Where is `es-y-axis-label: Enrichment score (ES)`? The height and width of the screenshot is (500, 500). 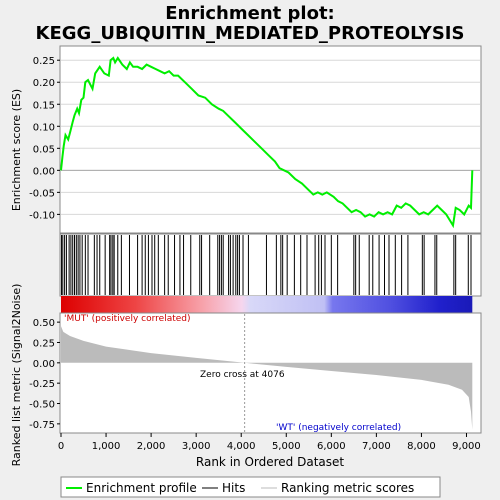 es-y-axis-label: Enrichment score (ES) is located at coordinates (16, 150).